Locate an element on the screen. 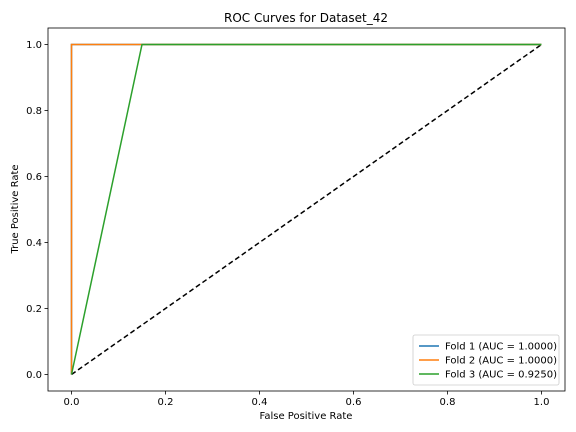 The width and height of the screenshot is (576, 432). chart-title: ROC Curves for Dataset_42 is located at coordinates (306, 18).